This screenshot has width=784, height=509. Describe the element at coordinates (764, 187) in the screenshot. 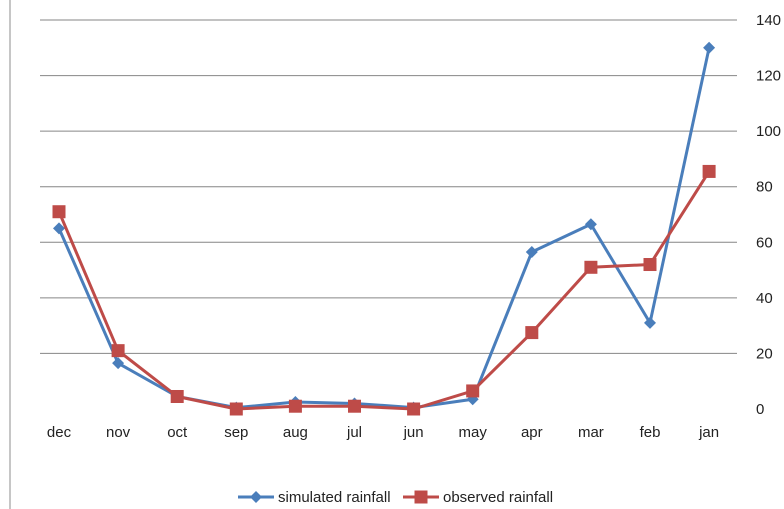

I see `y-tick-label: 80` at that location.